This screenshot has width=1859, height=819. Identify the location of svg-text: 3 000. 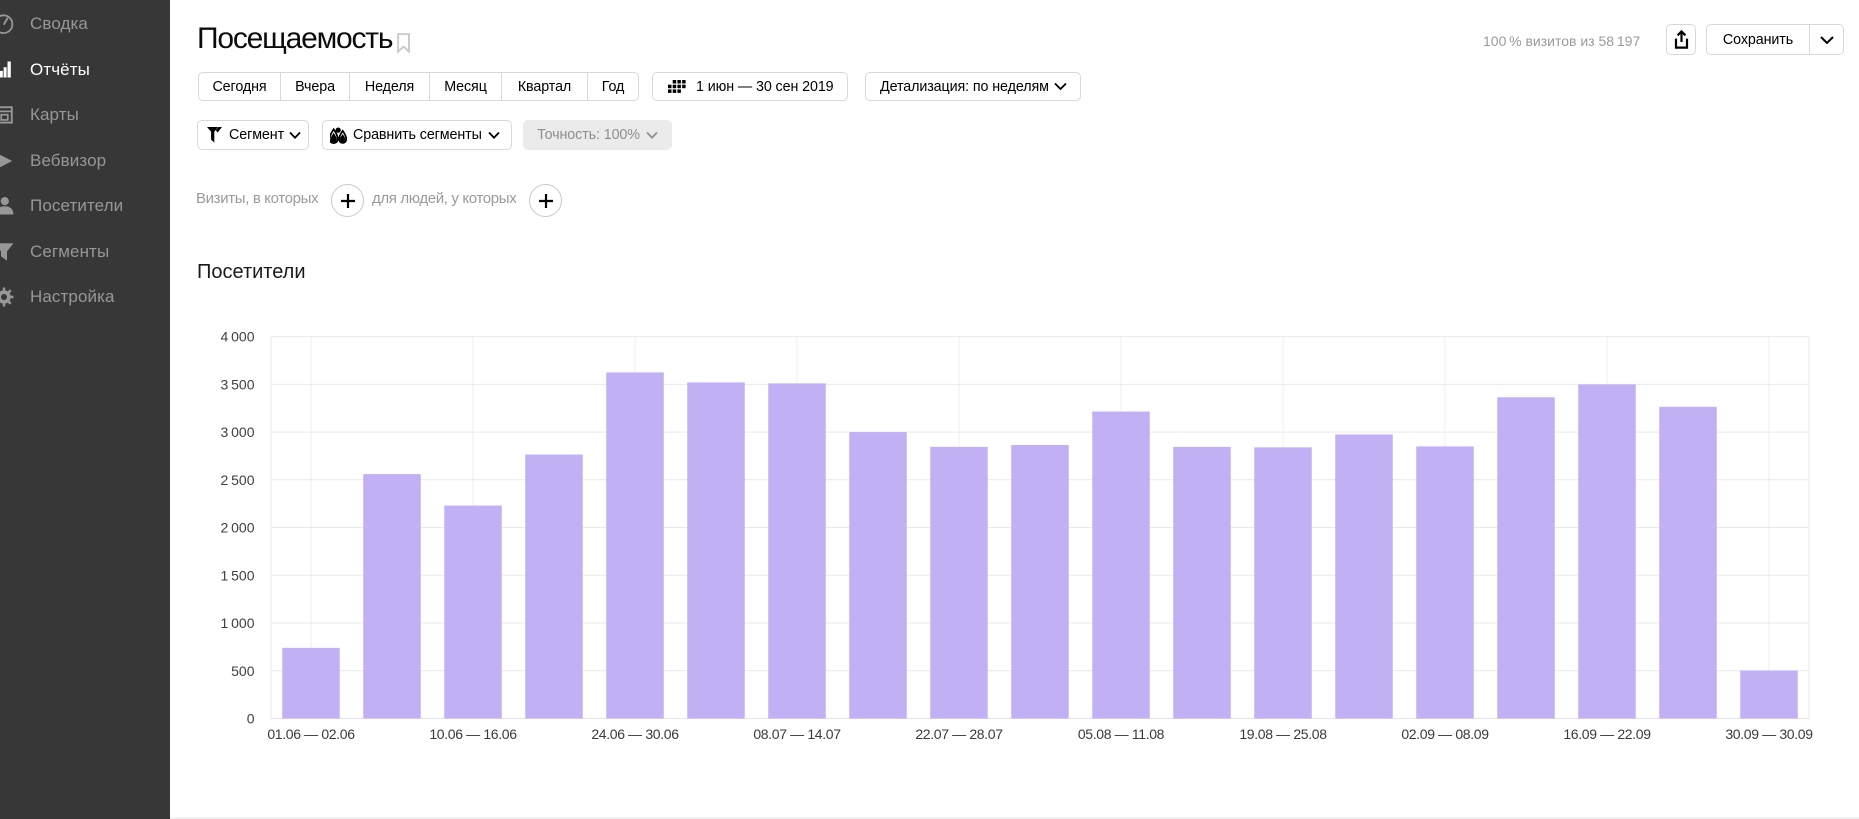
(238, 432).